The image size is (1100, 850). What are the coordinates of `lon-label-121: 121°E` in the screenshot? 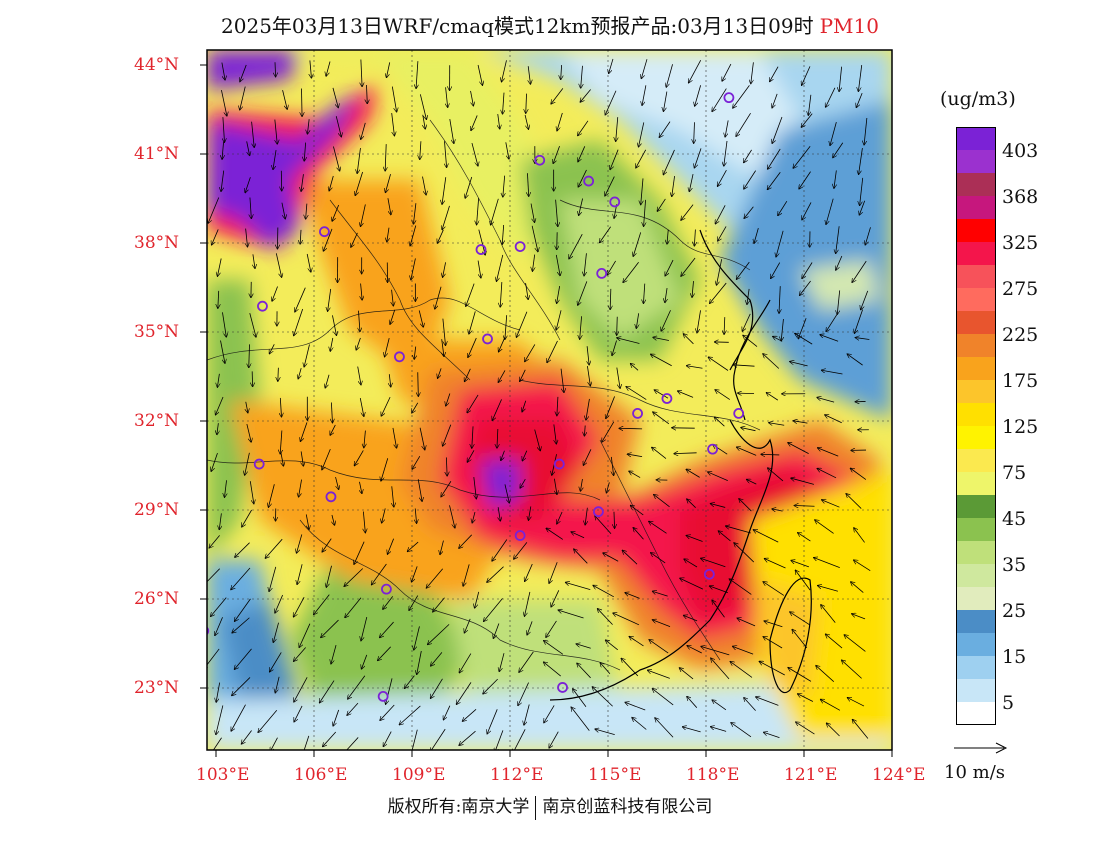 It's located at (811, 775).